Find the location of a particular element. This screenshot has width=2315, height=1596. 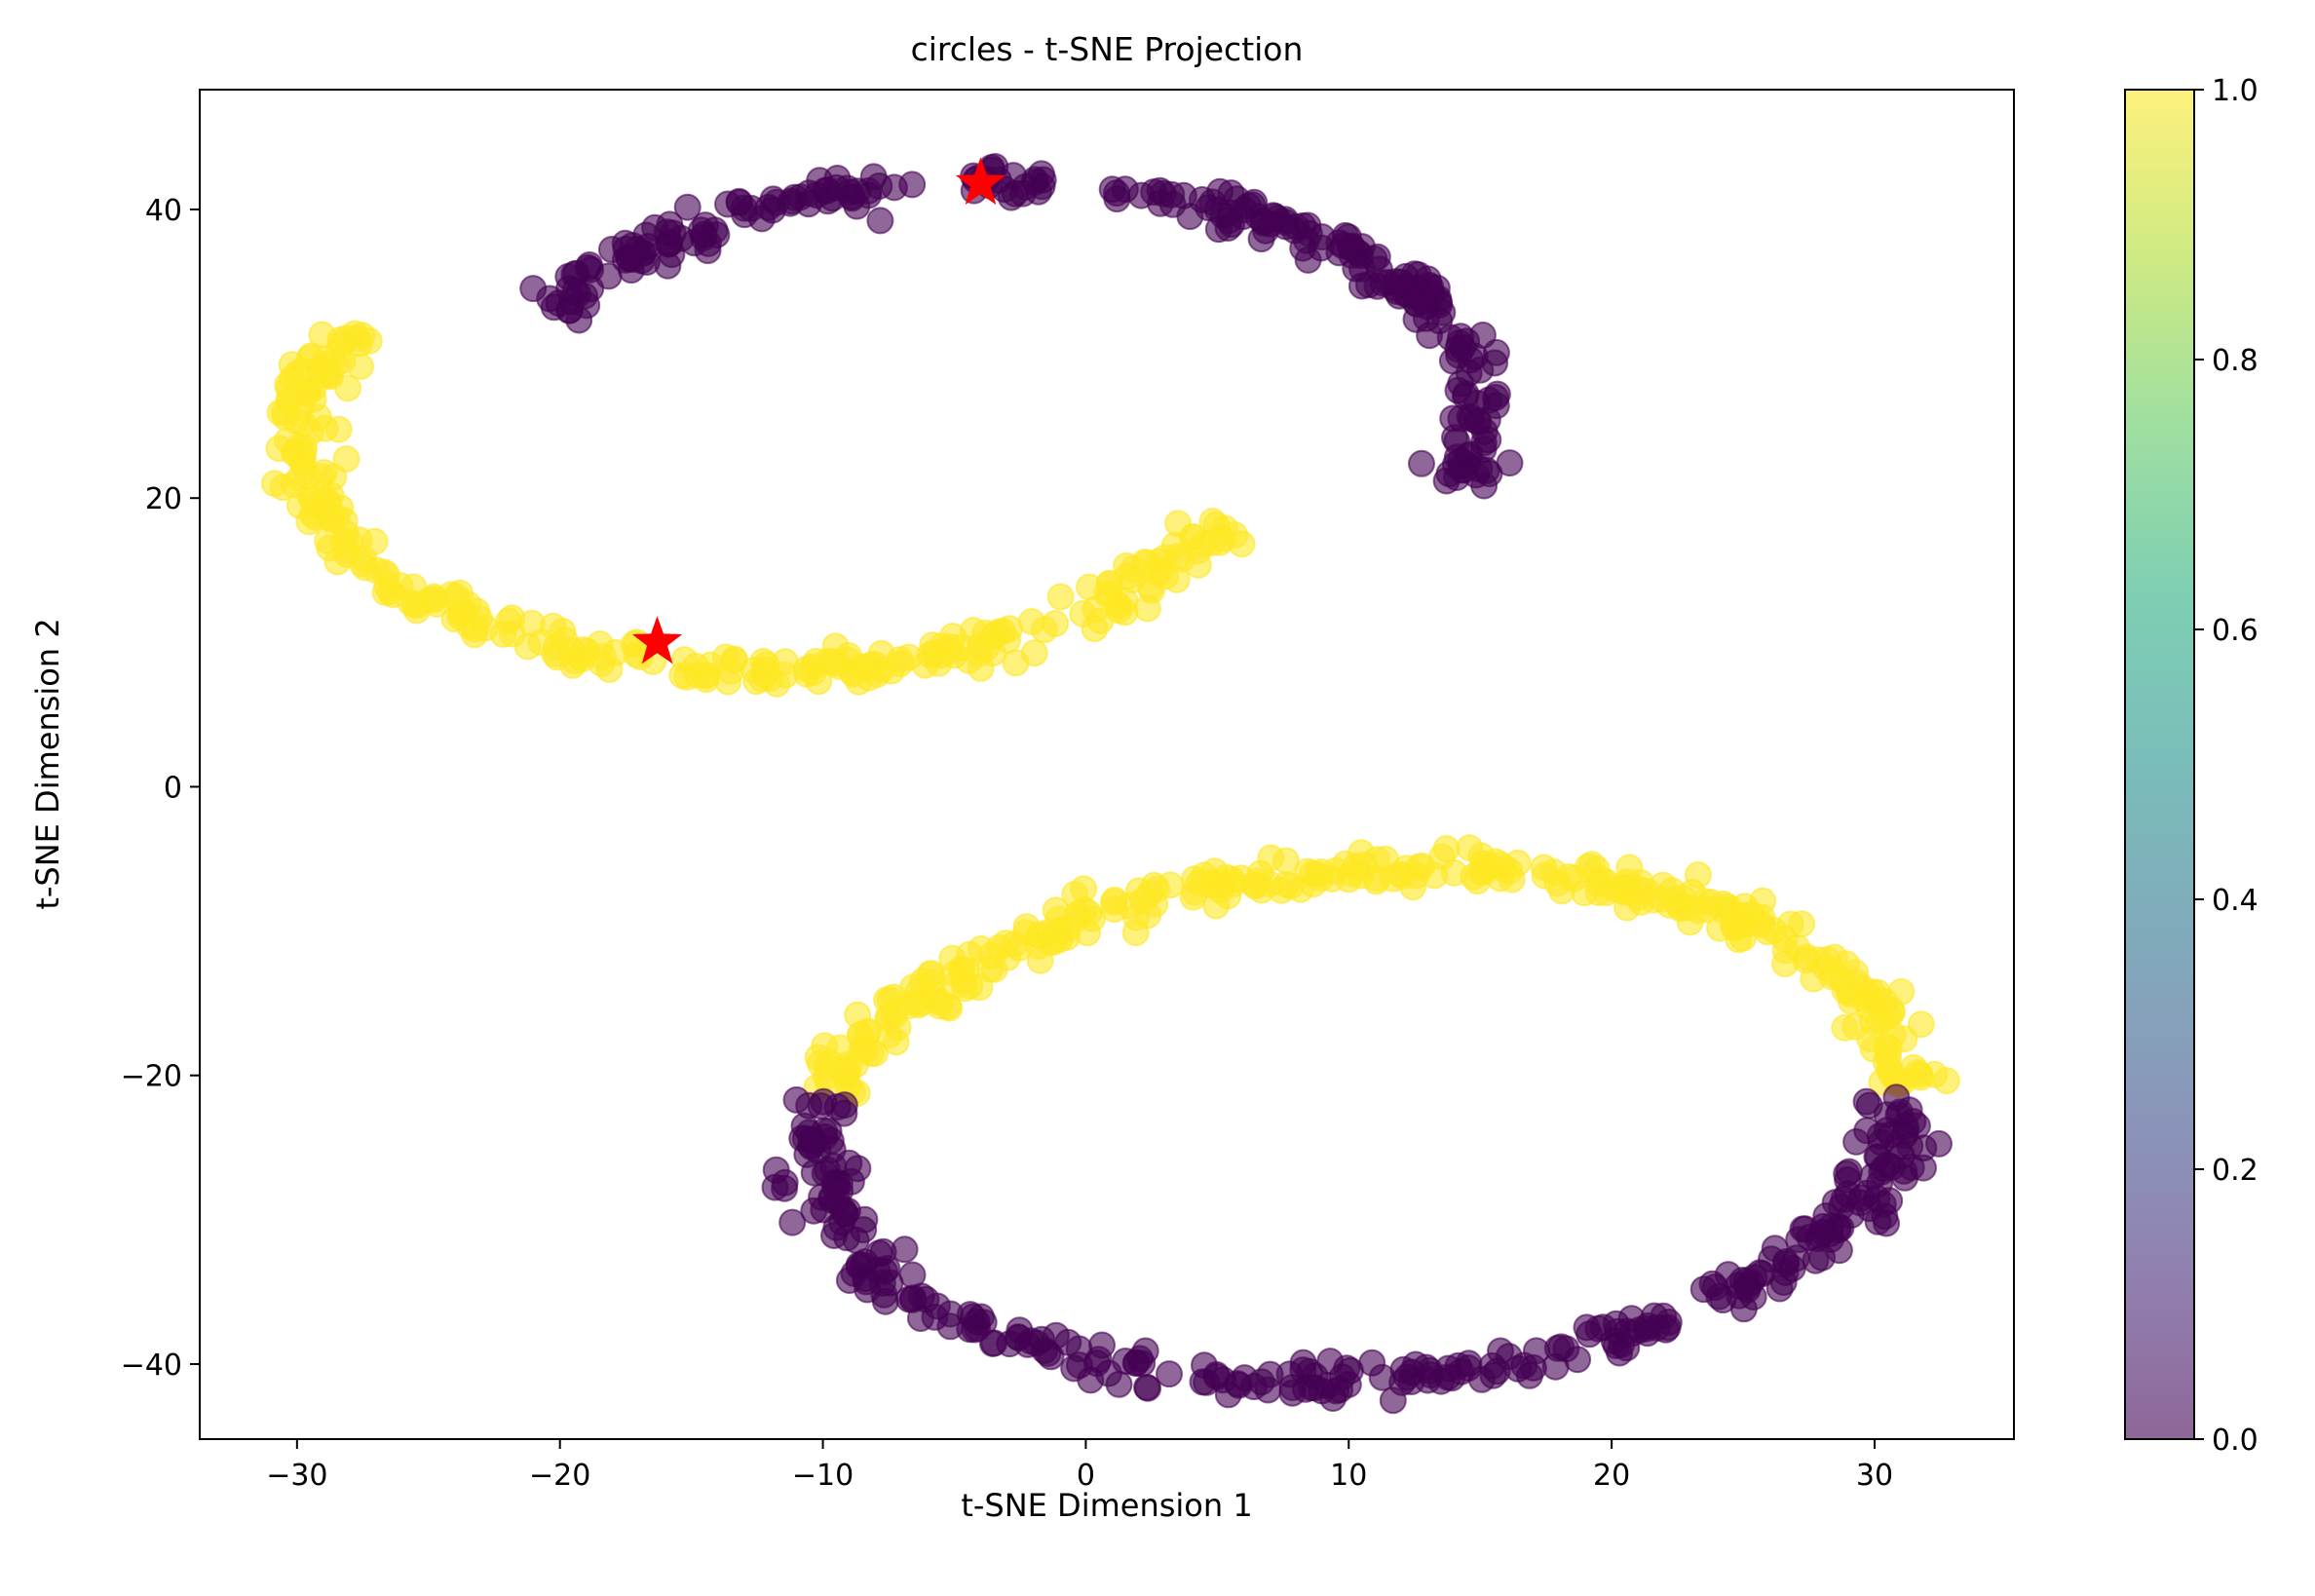

y-tick-label: 20 is located at coordinates (164, 499).